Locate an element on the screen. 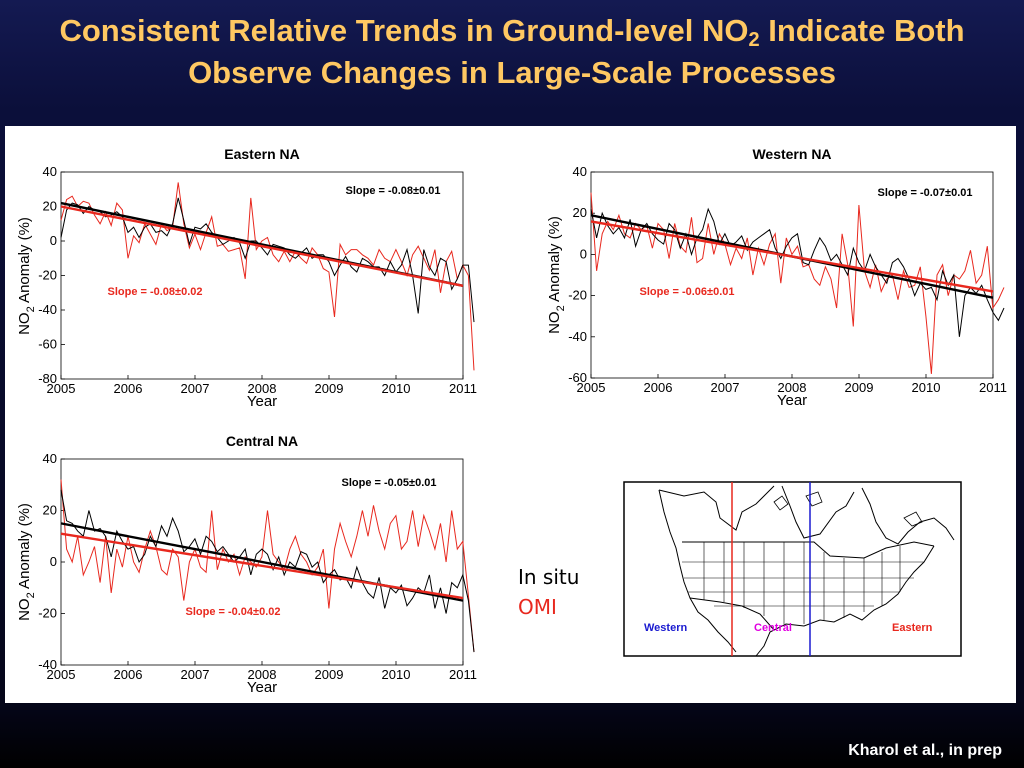 This screenshot has width=1024, height=768. legend-insitu: In situ is located at coordinates (549, 577).